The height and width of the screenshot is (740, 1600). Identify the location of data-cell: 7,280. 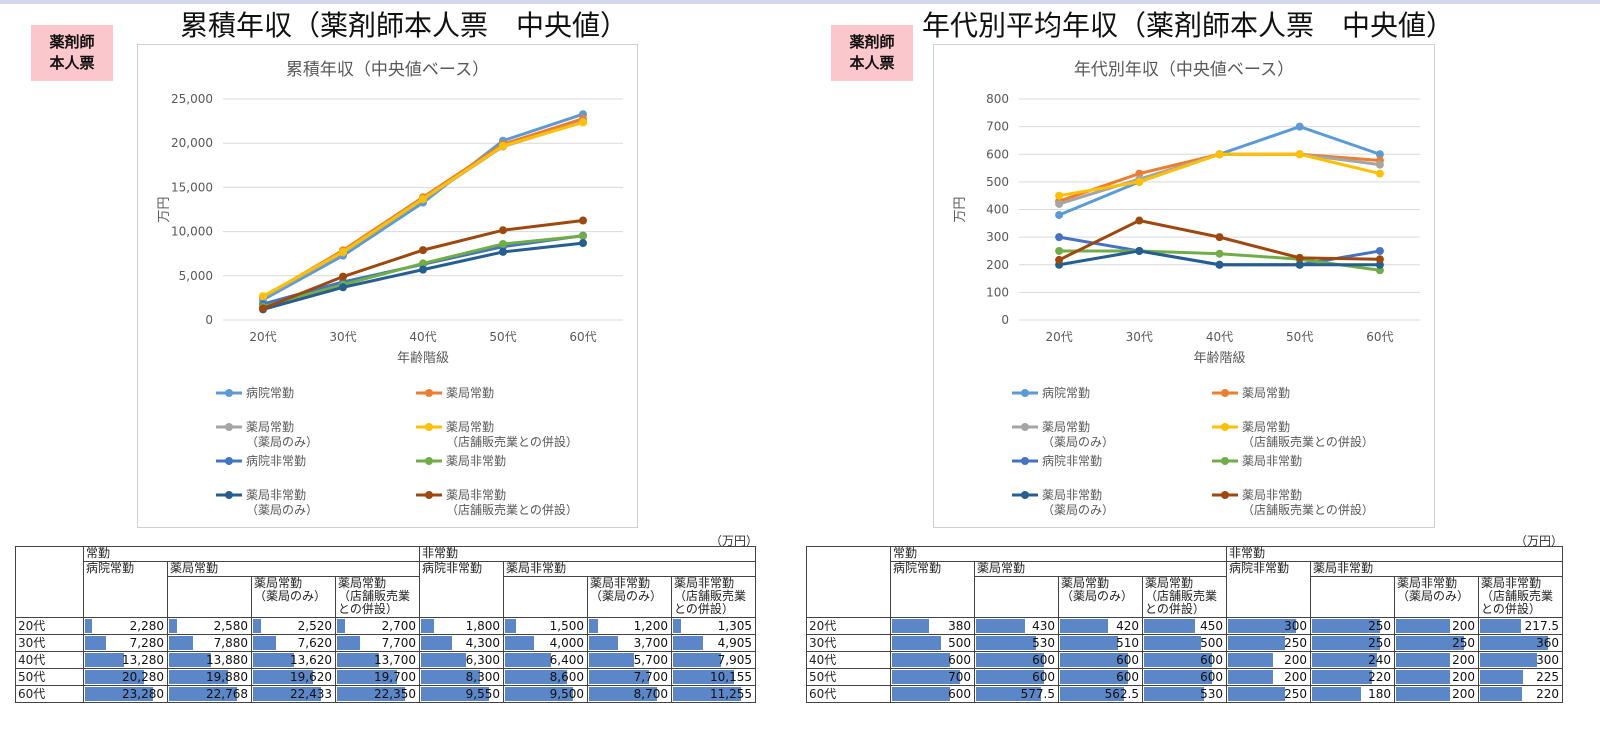
(125, 643).